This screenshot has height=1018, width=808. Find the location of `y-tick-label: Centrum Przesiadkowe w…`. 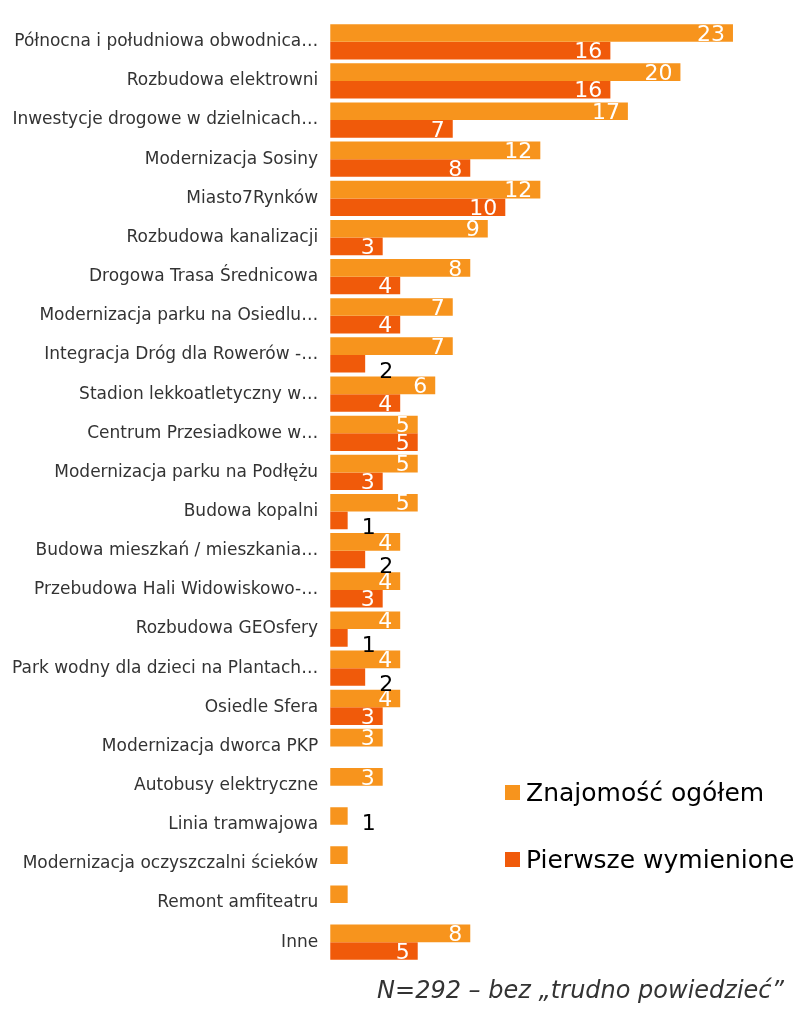

y-tick-label: Centrum Przesiadkowe w… is located at coordinates (203, 431).